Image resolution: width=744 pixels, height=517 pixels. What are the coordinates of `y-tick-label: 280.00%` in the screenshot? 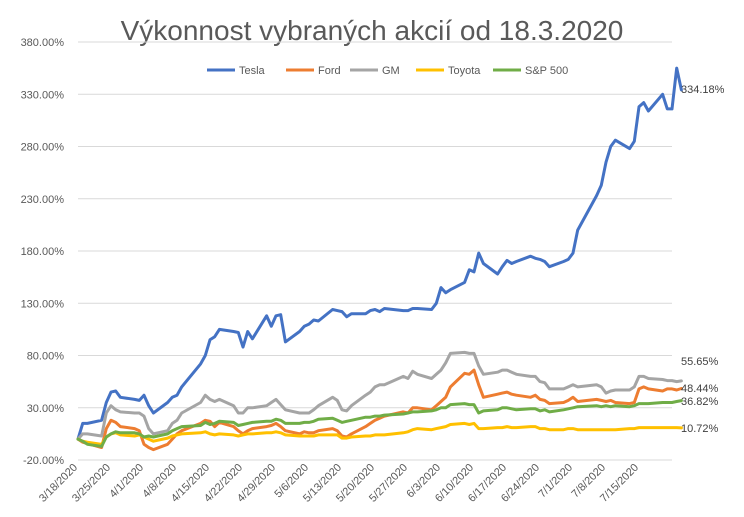 It's located at (43, 148).